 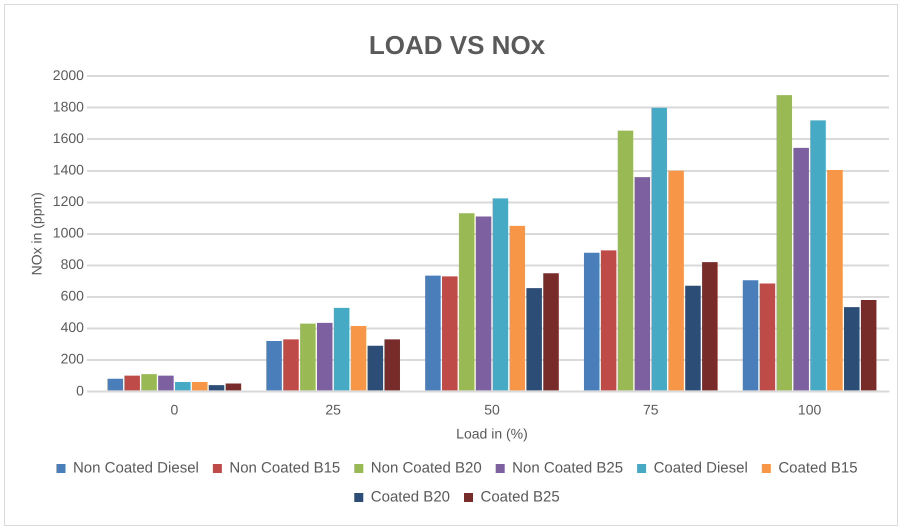 I want to click on y-axis-title: NOx in (ppm), so click(x=36, y=234).